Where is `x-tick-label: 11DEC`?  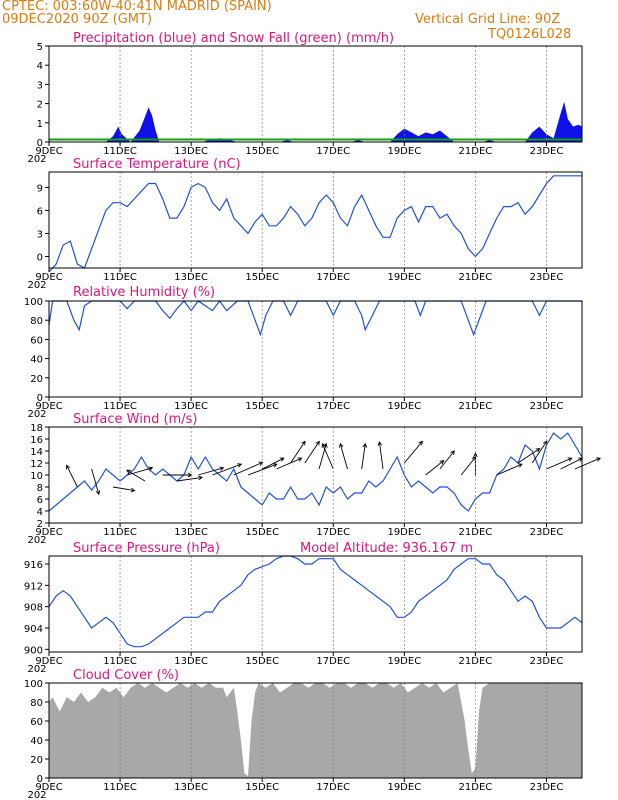
x-tick-label: 11DEC is located at coordinates (120, 532).